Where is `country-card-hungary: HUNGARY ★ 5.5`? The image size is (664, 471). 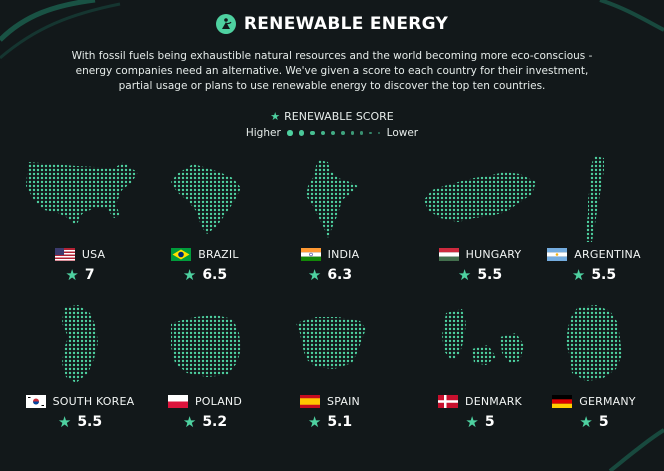
country-card-hungary: HUNGARY ★ 5.5 is located at coordinates (480, 220).